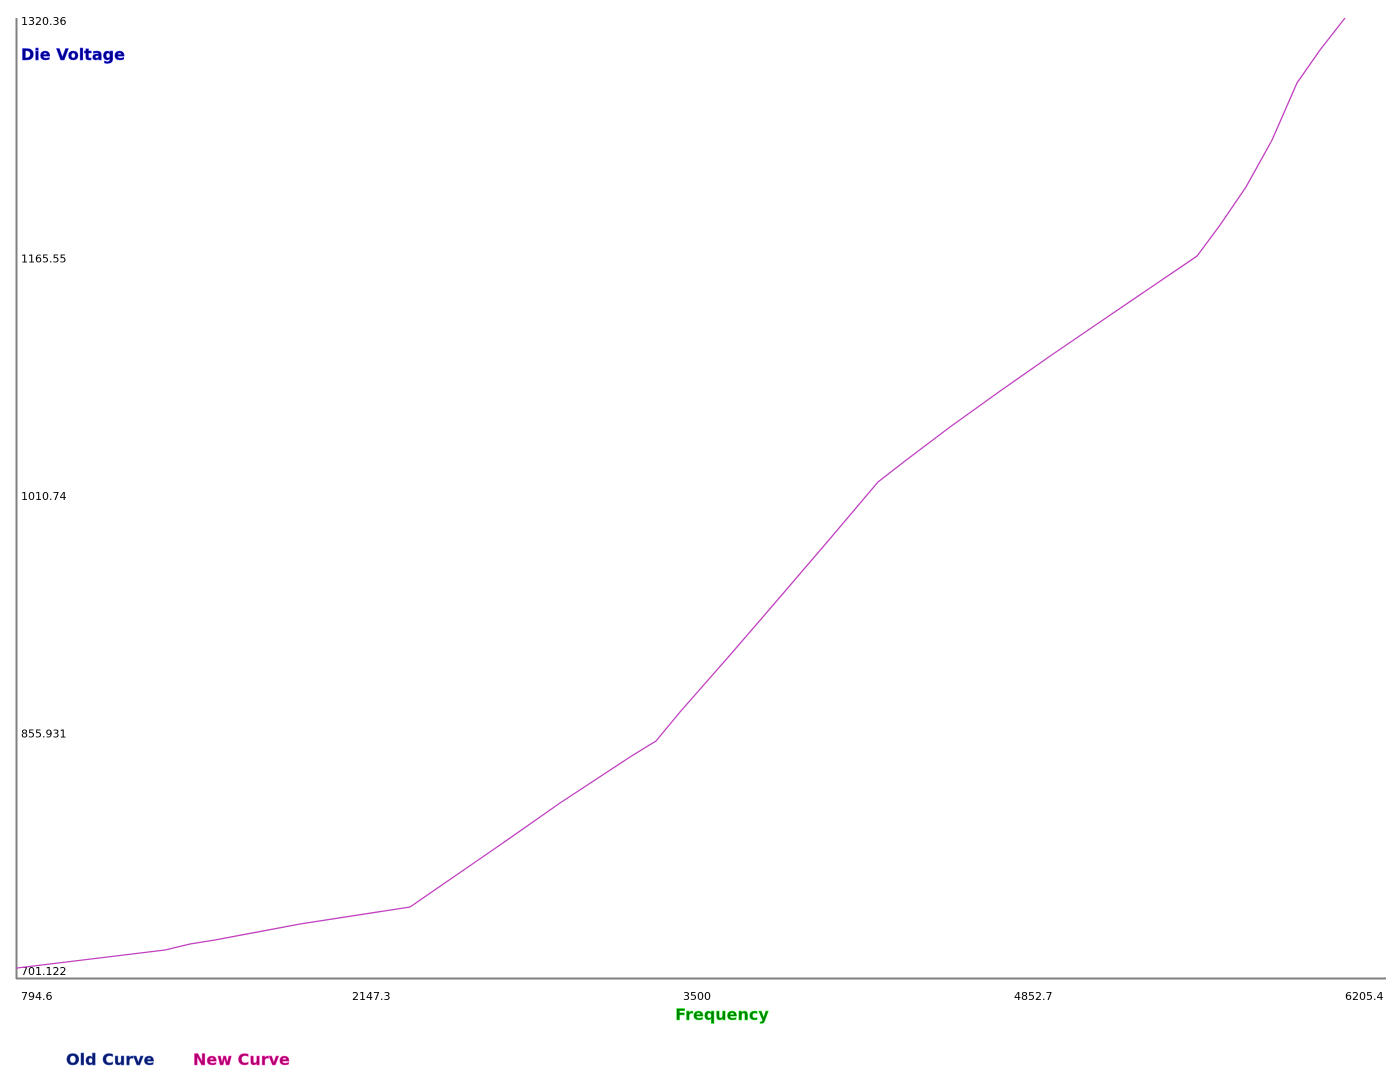 The width and height of the screenshot is (1400, 1078). What do you see at coordinates (1033, 996) in the screenshot?
I see `x-tick-label: 4852.7` at bounding box center [1033, 996].